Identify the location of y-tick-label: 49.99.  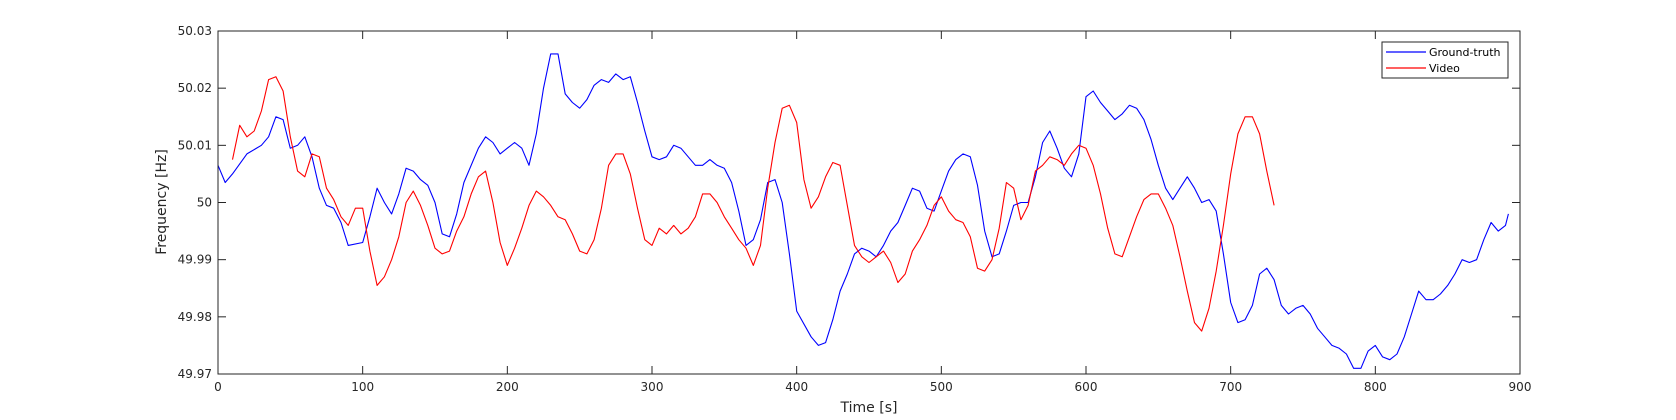
(195, 260).